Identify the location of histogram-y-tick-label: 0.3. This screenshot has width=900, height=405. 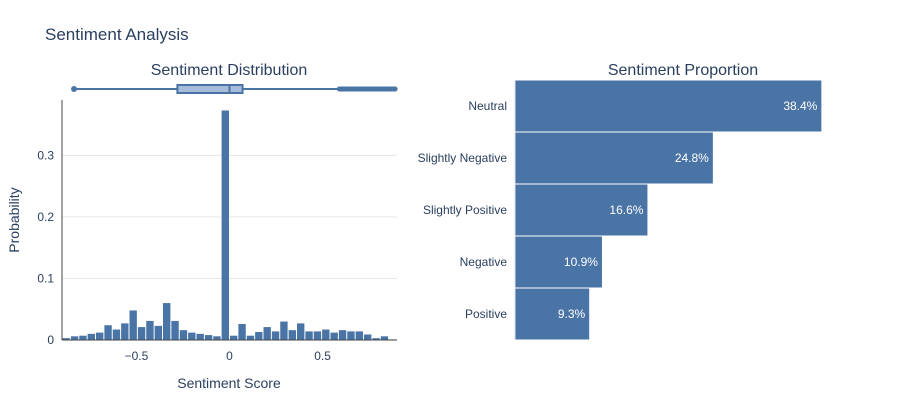
(45, 155).